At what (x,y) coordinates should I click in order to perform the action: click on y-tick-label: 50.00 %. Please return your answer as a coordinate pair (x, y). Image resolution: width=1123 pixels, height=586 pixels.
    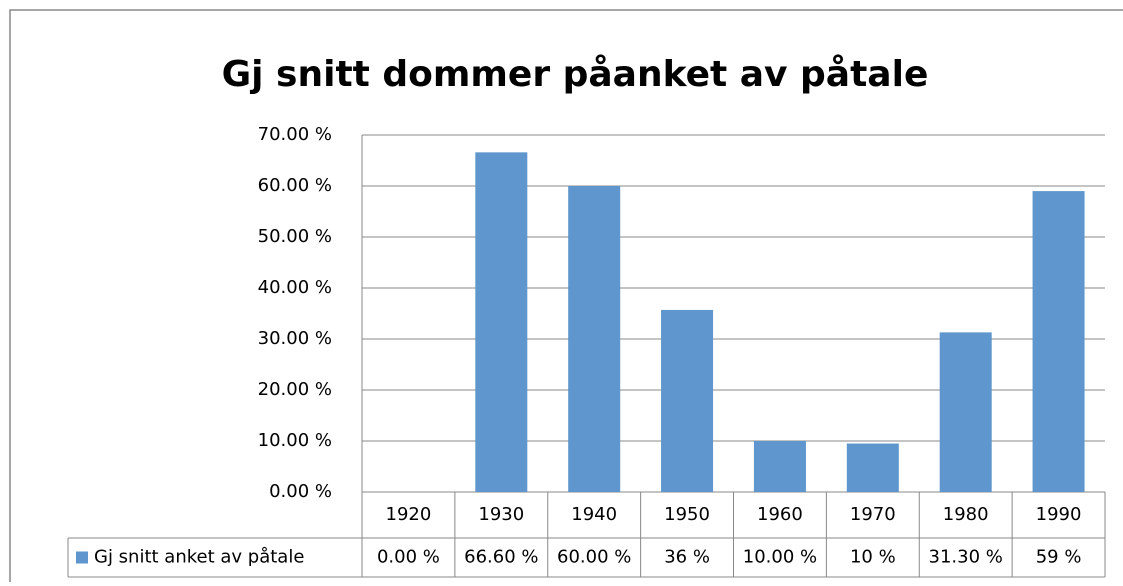
    Looking at the image, I should click on (295, 236).